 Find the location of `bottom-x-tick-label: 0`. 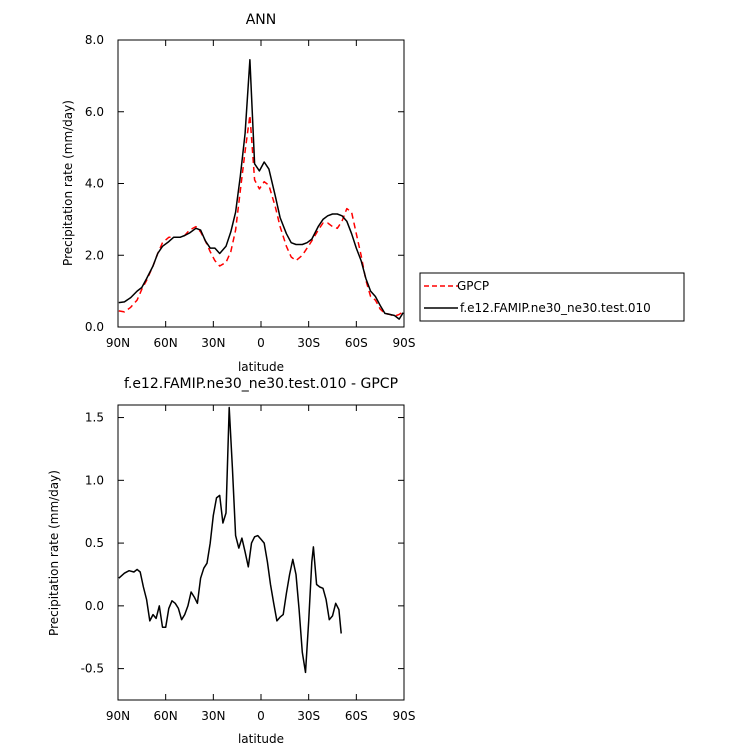

bottom-x-tick-label: 0 is located at coordinates (261, 716).